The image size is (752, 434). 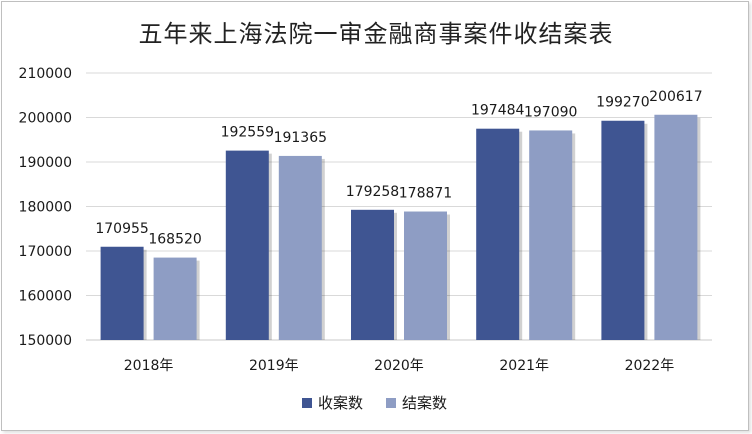 What do you see at coordinates (45, 252) in the screenshot?
I see `y-tick-label: 170000` at bounding box center [45, 252].